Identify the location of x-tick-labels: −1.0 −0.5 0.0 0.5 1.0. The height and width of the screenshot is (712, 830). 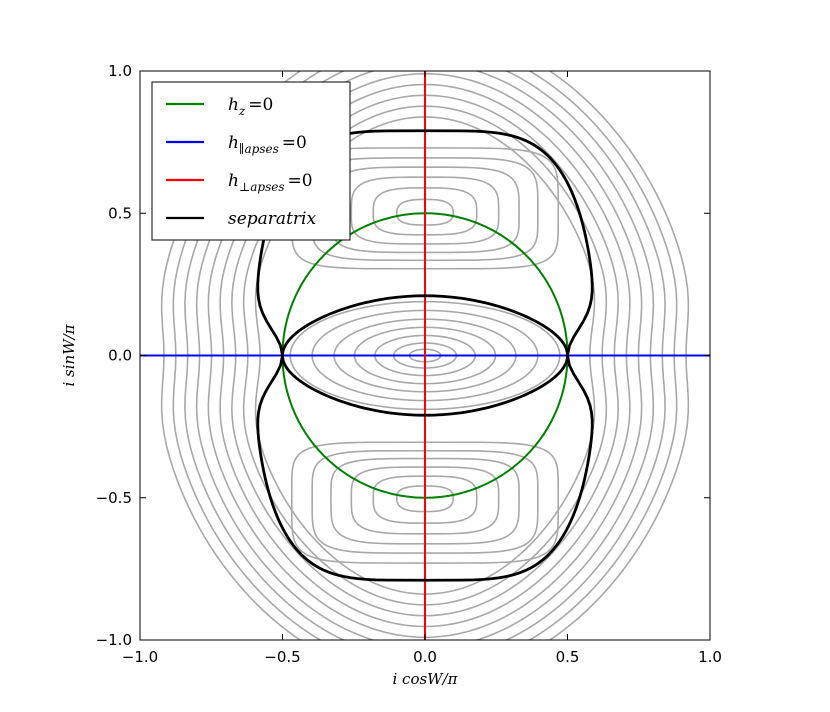
(422, 657).